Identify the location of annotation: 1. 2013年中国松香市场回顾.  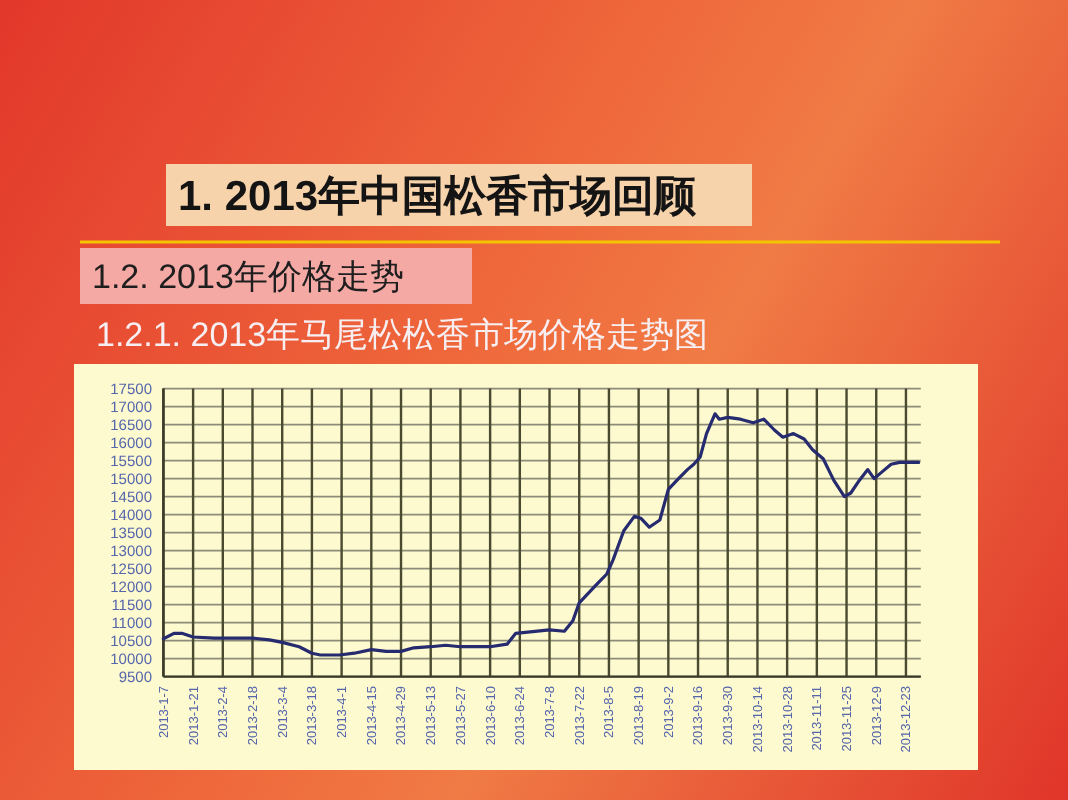
(459, 195).